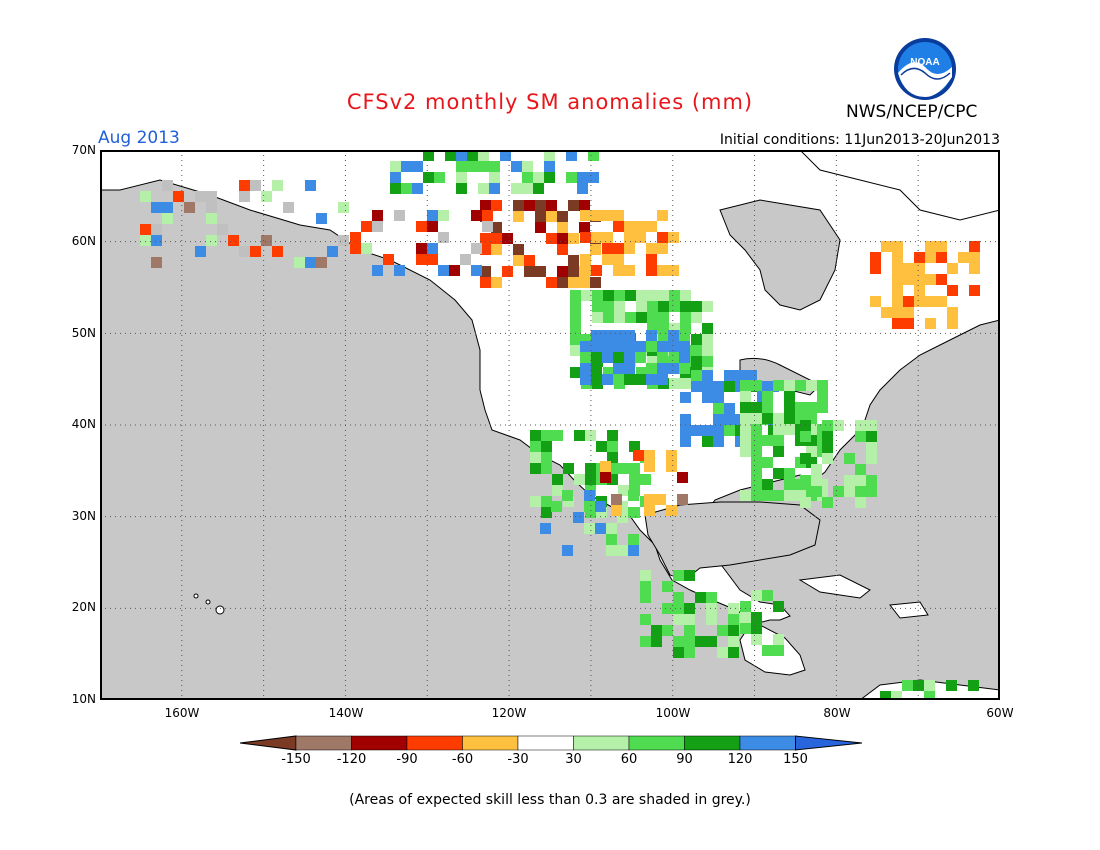 Image resolution: width=1100 pixels, height=850 pixels. Describe the element at coordinates (83, 333) in the screenshot. I see `lat-tick-label: 50N` at that location.